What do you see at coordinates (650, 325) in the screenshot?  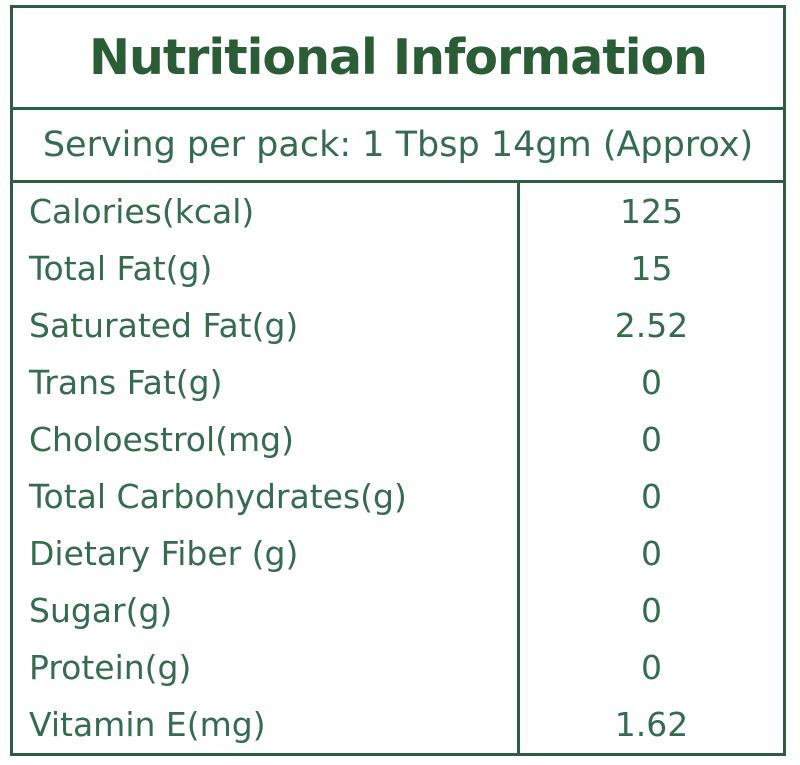 I see `nutrient-value: 2.52` at bounding box center [650, 325].